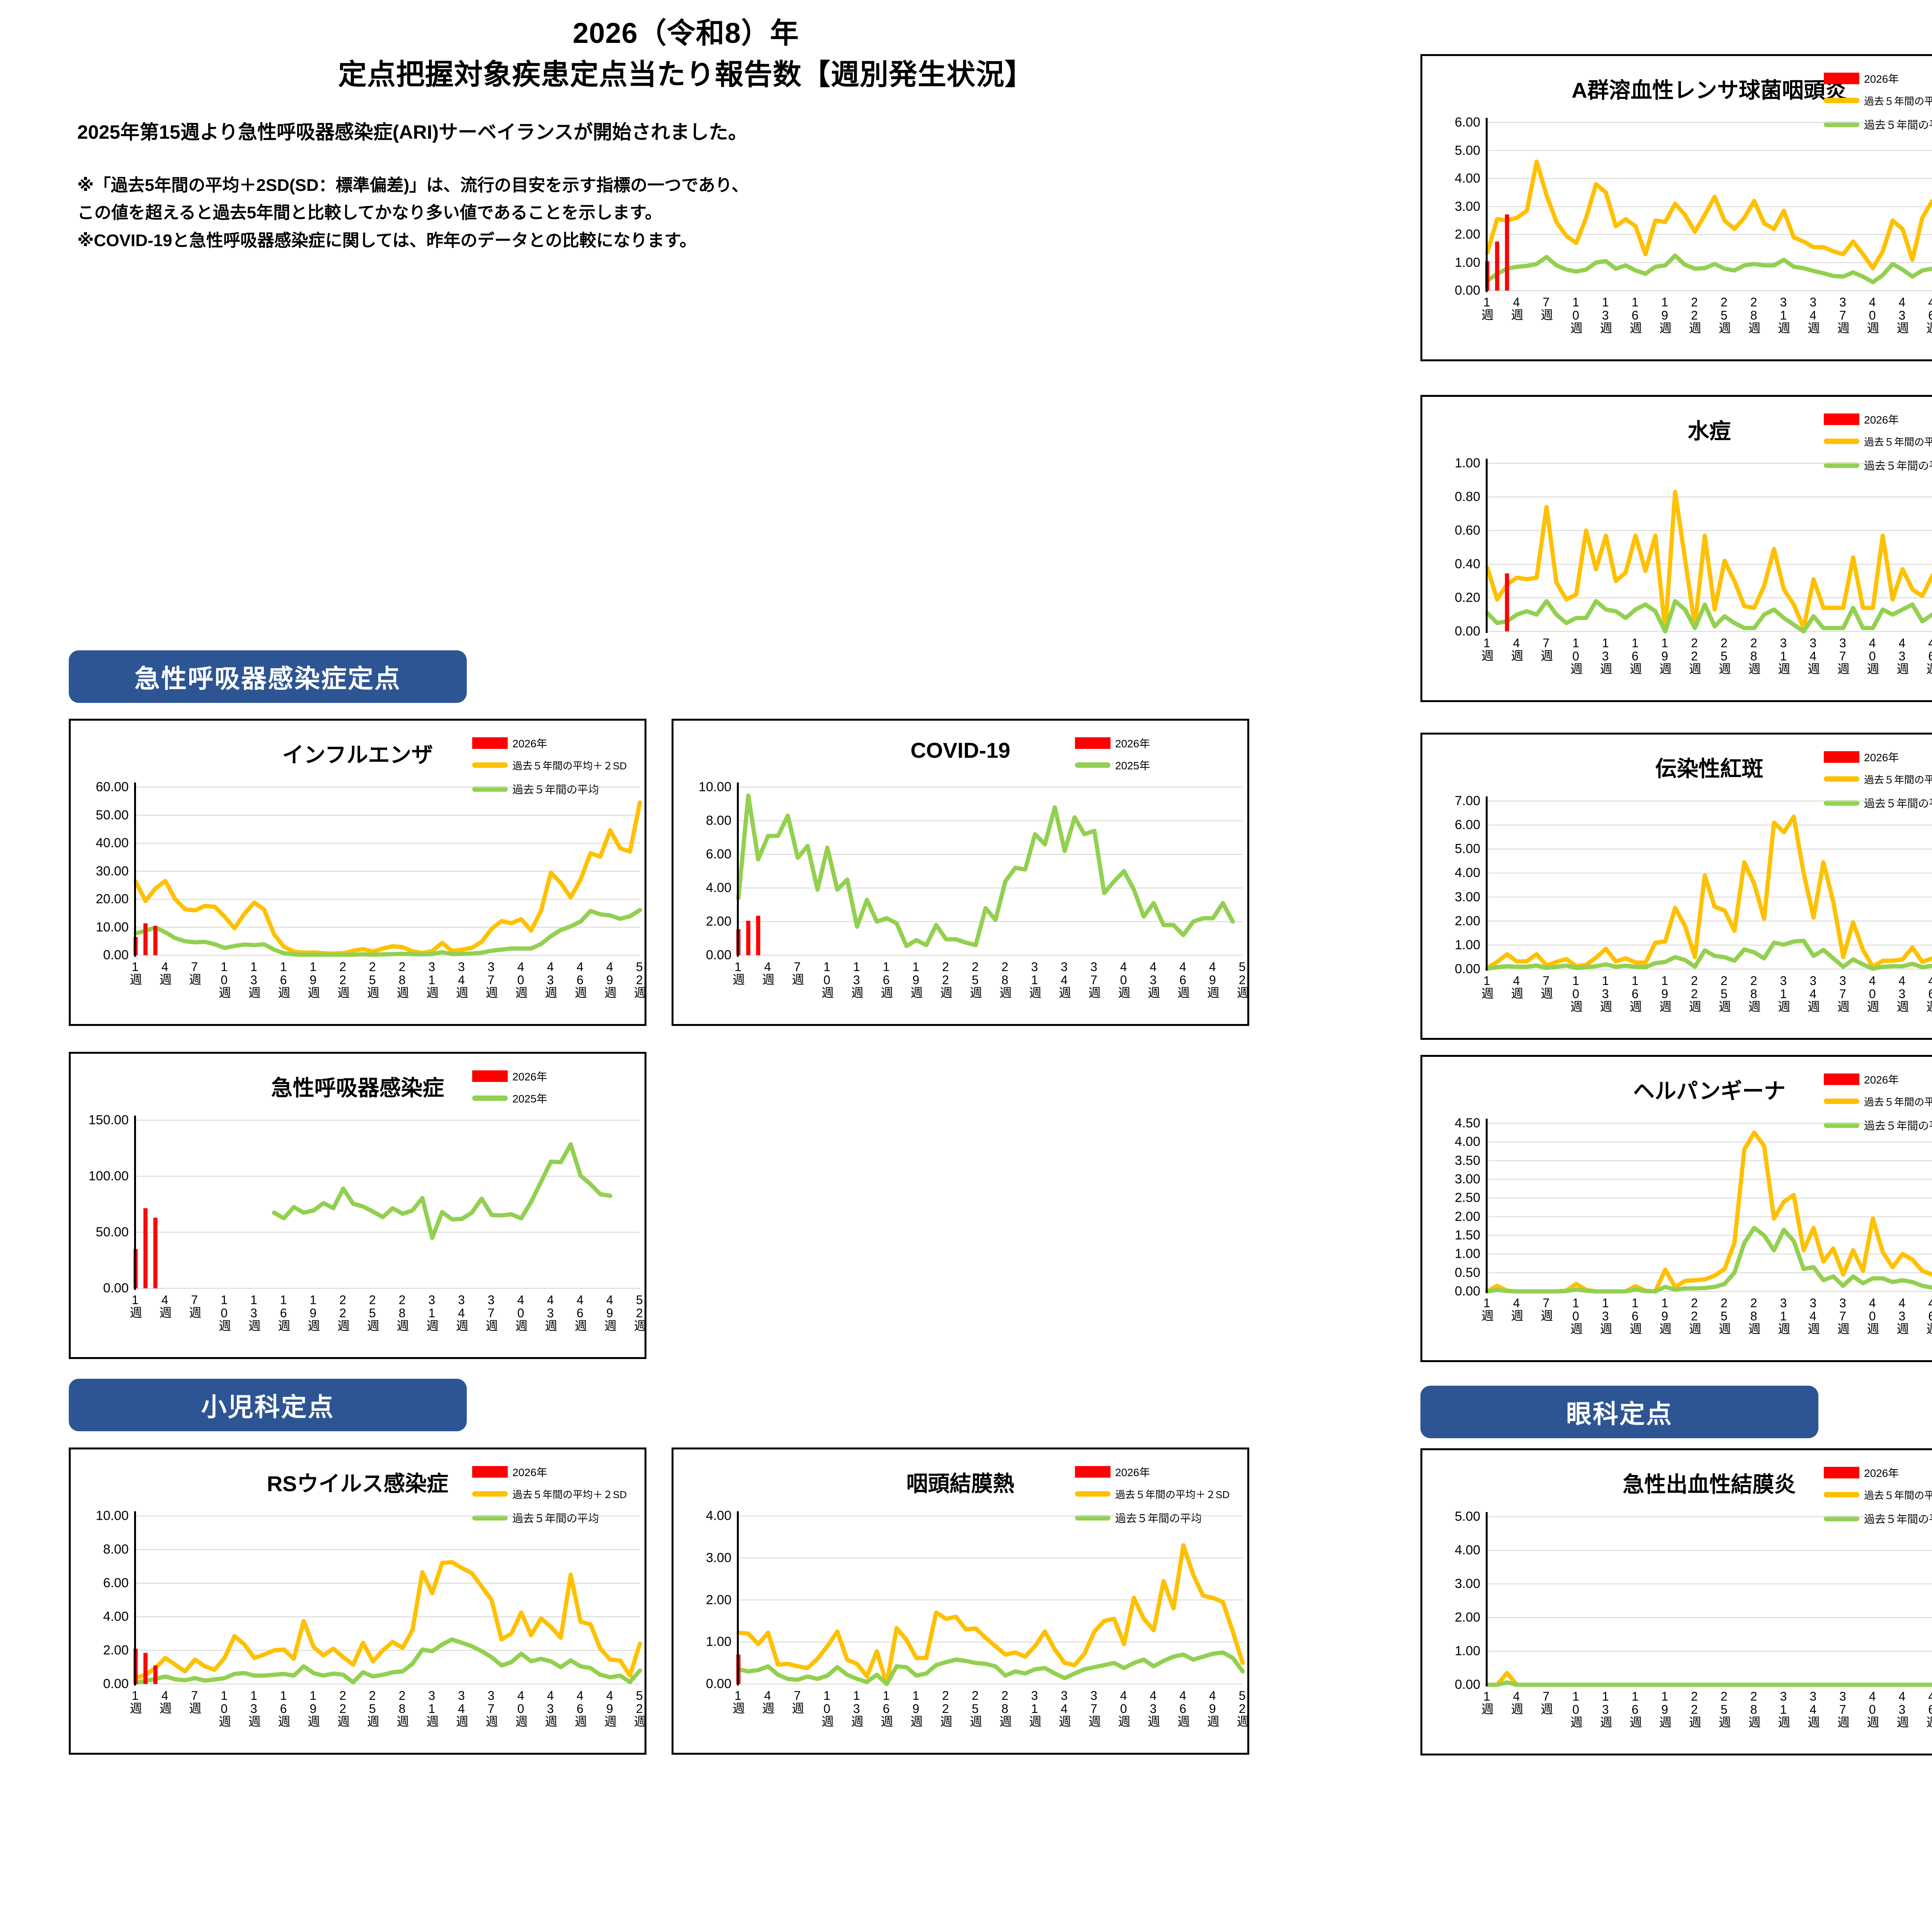  I want to click on y-axis-tick-label: 20.00, so click(112, 899).